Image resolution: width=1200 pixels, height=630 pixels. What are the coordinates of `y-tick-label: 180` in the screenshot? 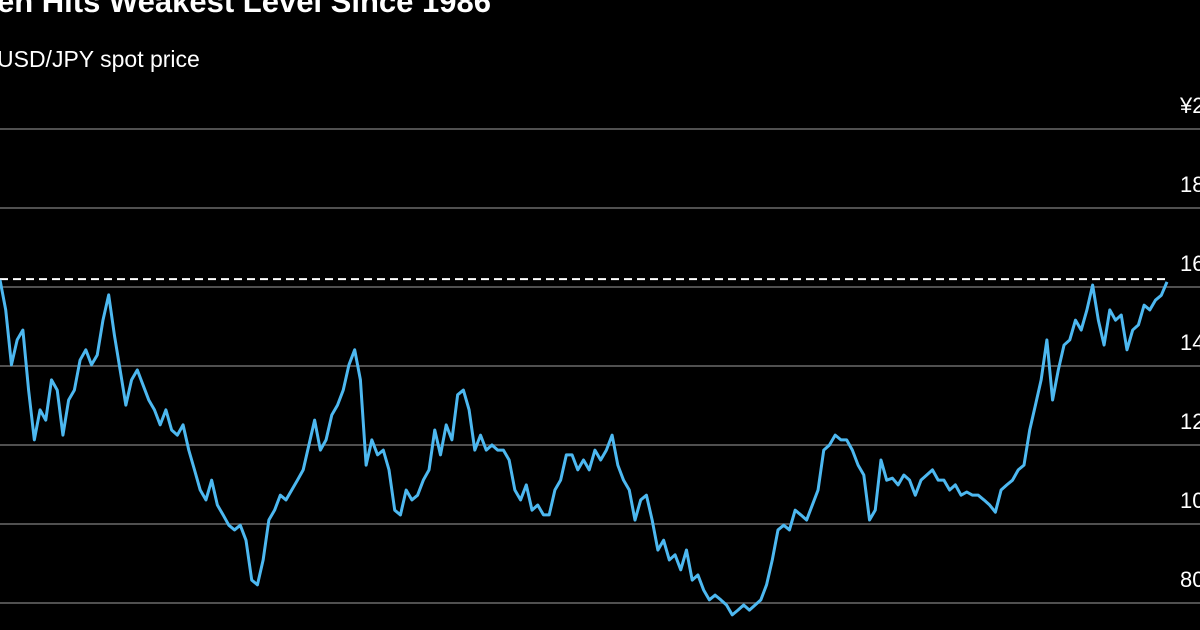 It's located at (1190, 184).